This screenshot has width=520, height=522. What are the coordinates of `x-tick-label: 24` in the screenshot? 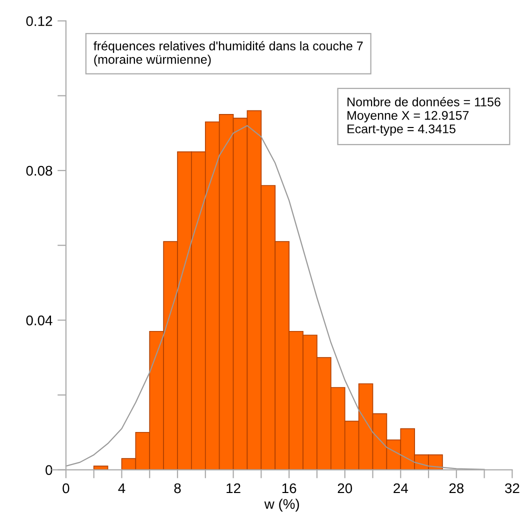 It's located at (401, 488).